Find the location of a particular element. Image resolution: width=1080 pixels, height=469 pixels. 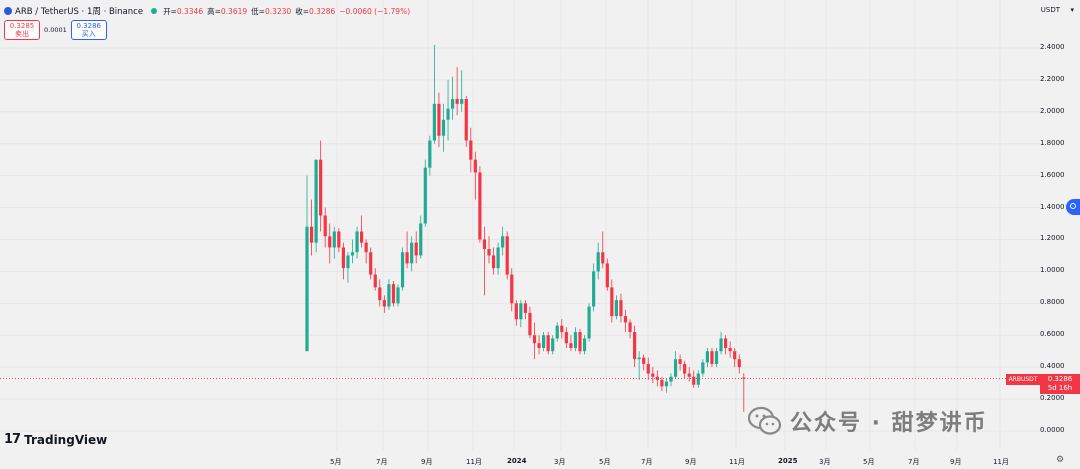

currency-label: USDT is located at coordinates (1050, 10).